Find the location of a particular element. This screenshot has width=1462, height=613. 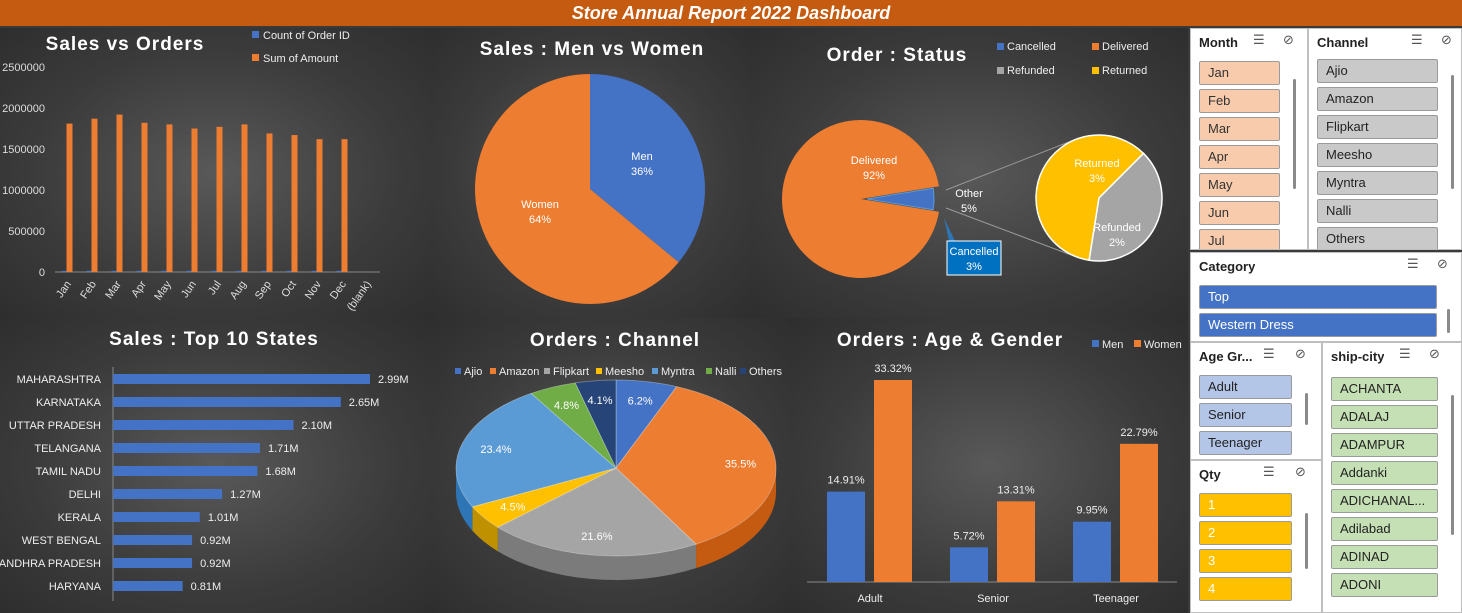

slice-value: 92% is located at coordinates (874, 176).